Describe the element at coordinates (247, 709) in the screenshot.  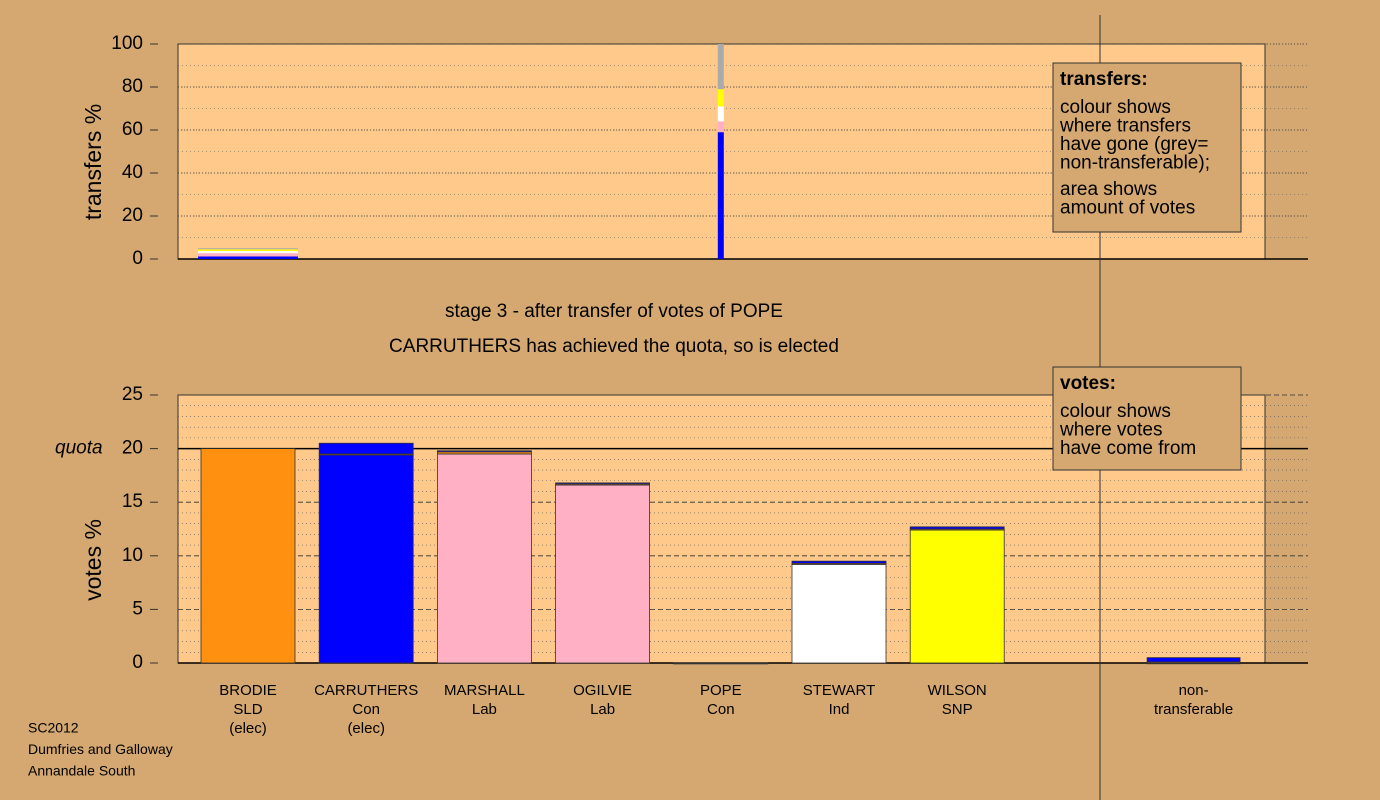
I see `x-tick-label: SLD` at that location.